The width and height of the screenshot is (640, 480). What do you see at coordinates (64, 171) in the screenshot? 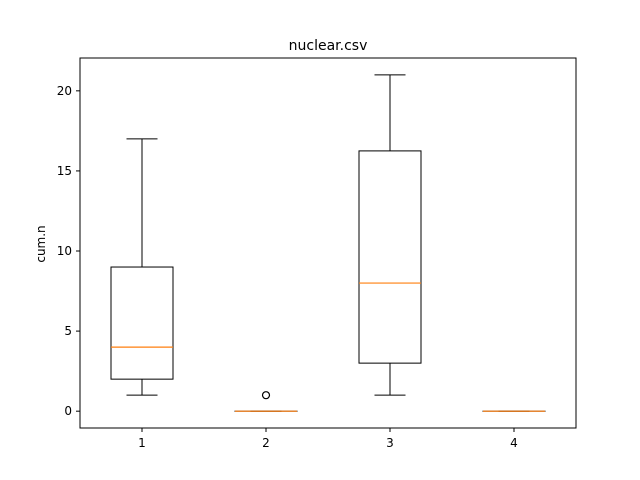
I see `y-tick-label: 15` at bounding box center [64, 171].